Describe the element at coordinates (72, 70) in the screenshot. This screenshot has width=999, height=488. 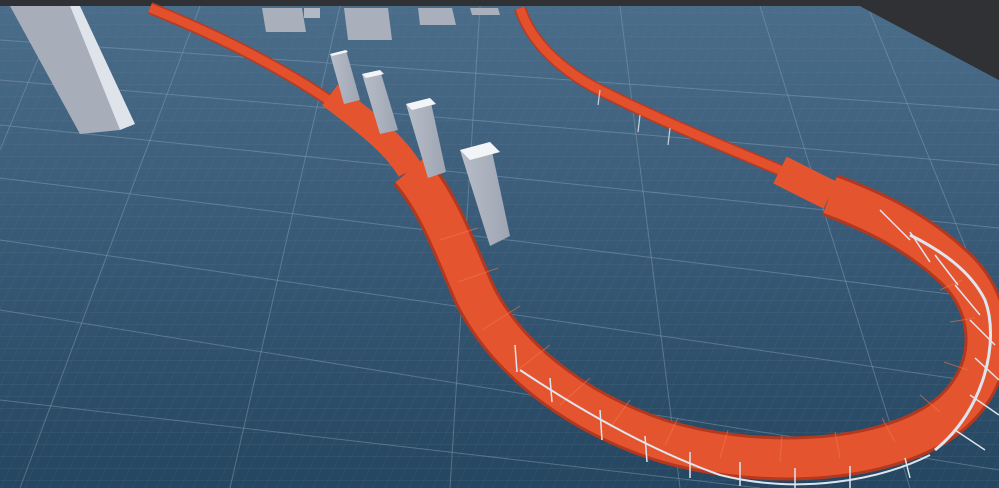
I see `tall-pillar` at that location.